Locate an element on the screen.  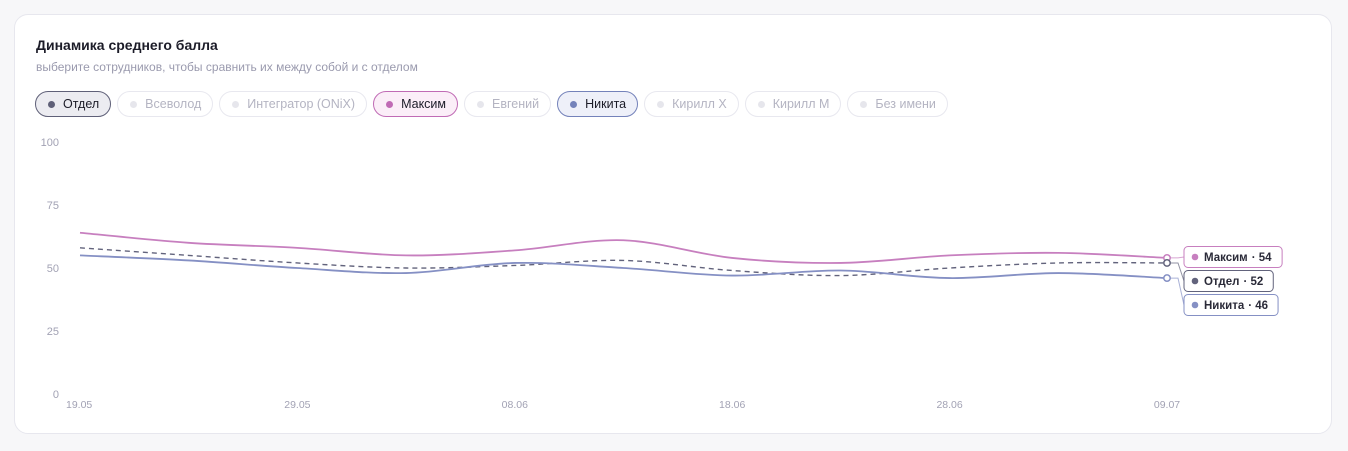
x-tick-label: 09.07 is located at coordinates (1167, 405).